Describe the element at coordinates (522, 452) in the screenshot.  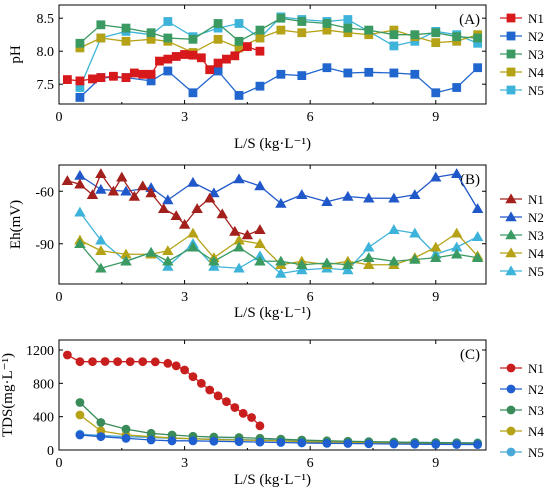
I see `legend-item-n5: N5` at that location.